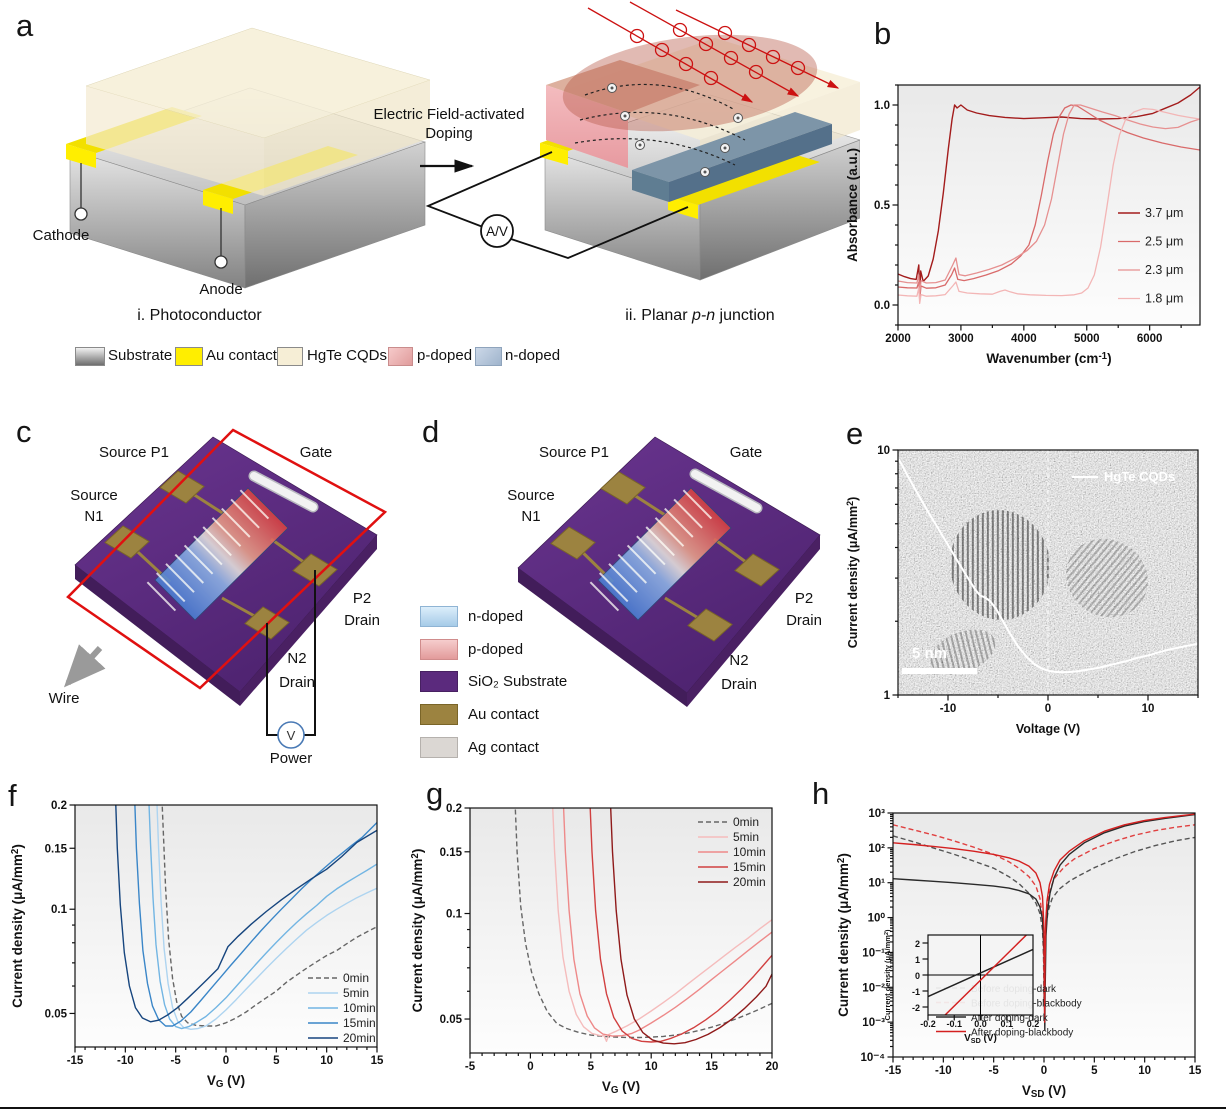 The image size is (1226, 1117). What do you see at coordinates (876, 884) in the screenshot?
I see `svg-text: 10¹` at bounding box center [876, 884].